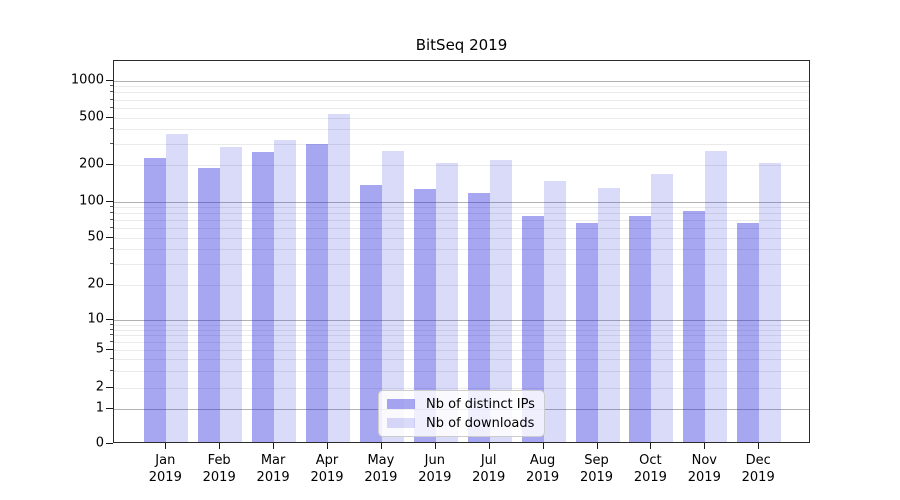 The width and height of the screenshot is (900, 500). I want to click on bar-distinct-ips-apr, so click(317, 292).